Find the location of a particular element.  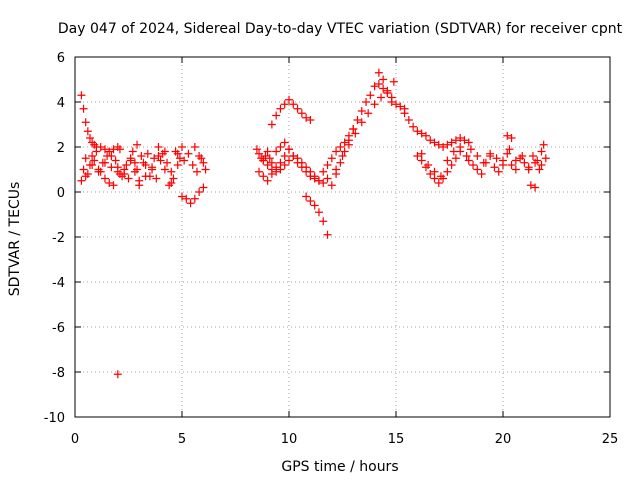

x-tick-label: 10 is located at coordinates (289, 439).